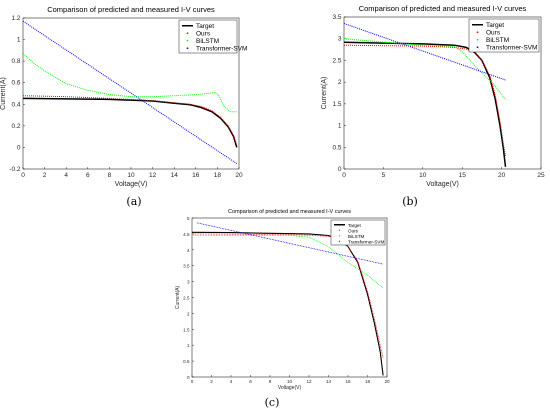  What do you see at coordinates (15, 83) in the screenshot?
I see `y-tick-label: 0.6` at bounding box center [15, 83].